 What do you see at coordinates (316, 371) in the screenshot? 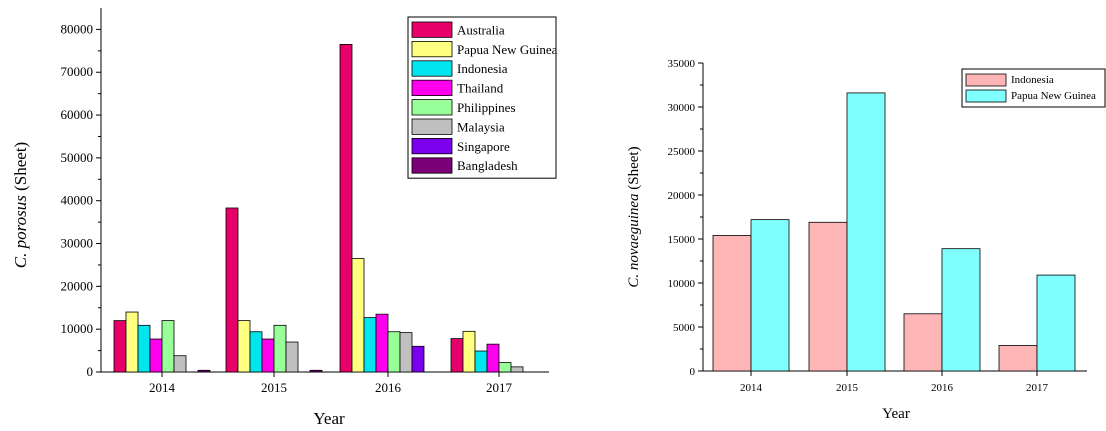
I see `bar-bangladesh-2015` at bounding box center [316, 371].